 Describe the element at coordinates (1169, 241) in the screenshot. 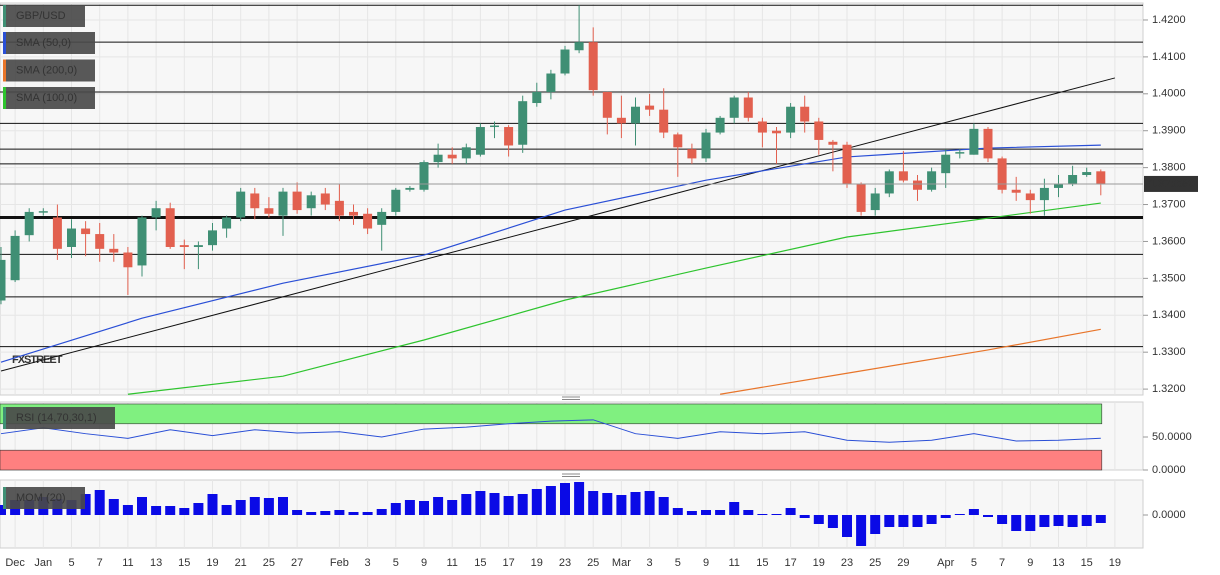

I see `y-tick-label: 1.3600` at that location.